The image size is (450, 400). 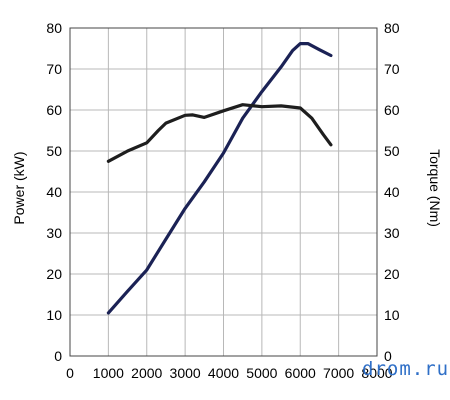 I want to click on x-tick-label: 6000, so click(x=300, y=373).